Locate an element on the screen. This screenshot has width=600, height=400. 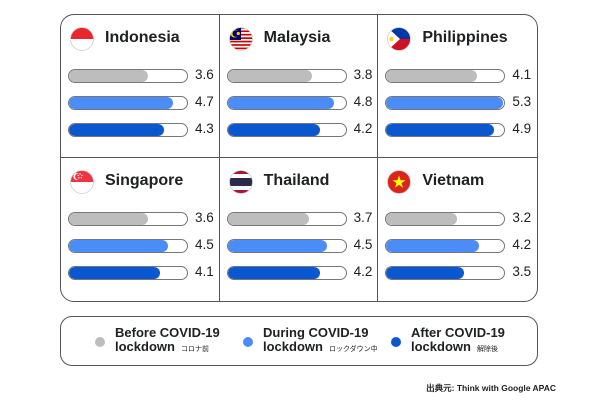
panel-vietnam: Vietnam 3.2 4.2 3.5 is located at coordinates (457, 229).